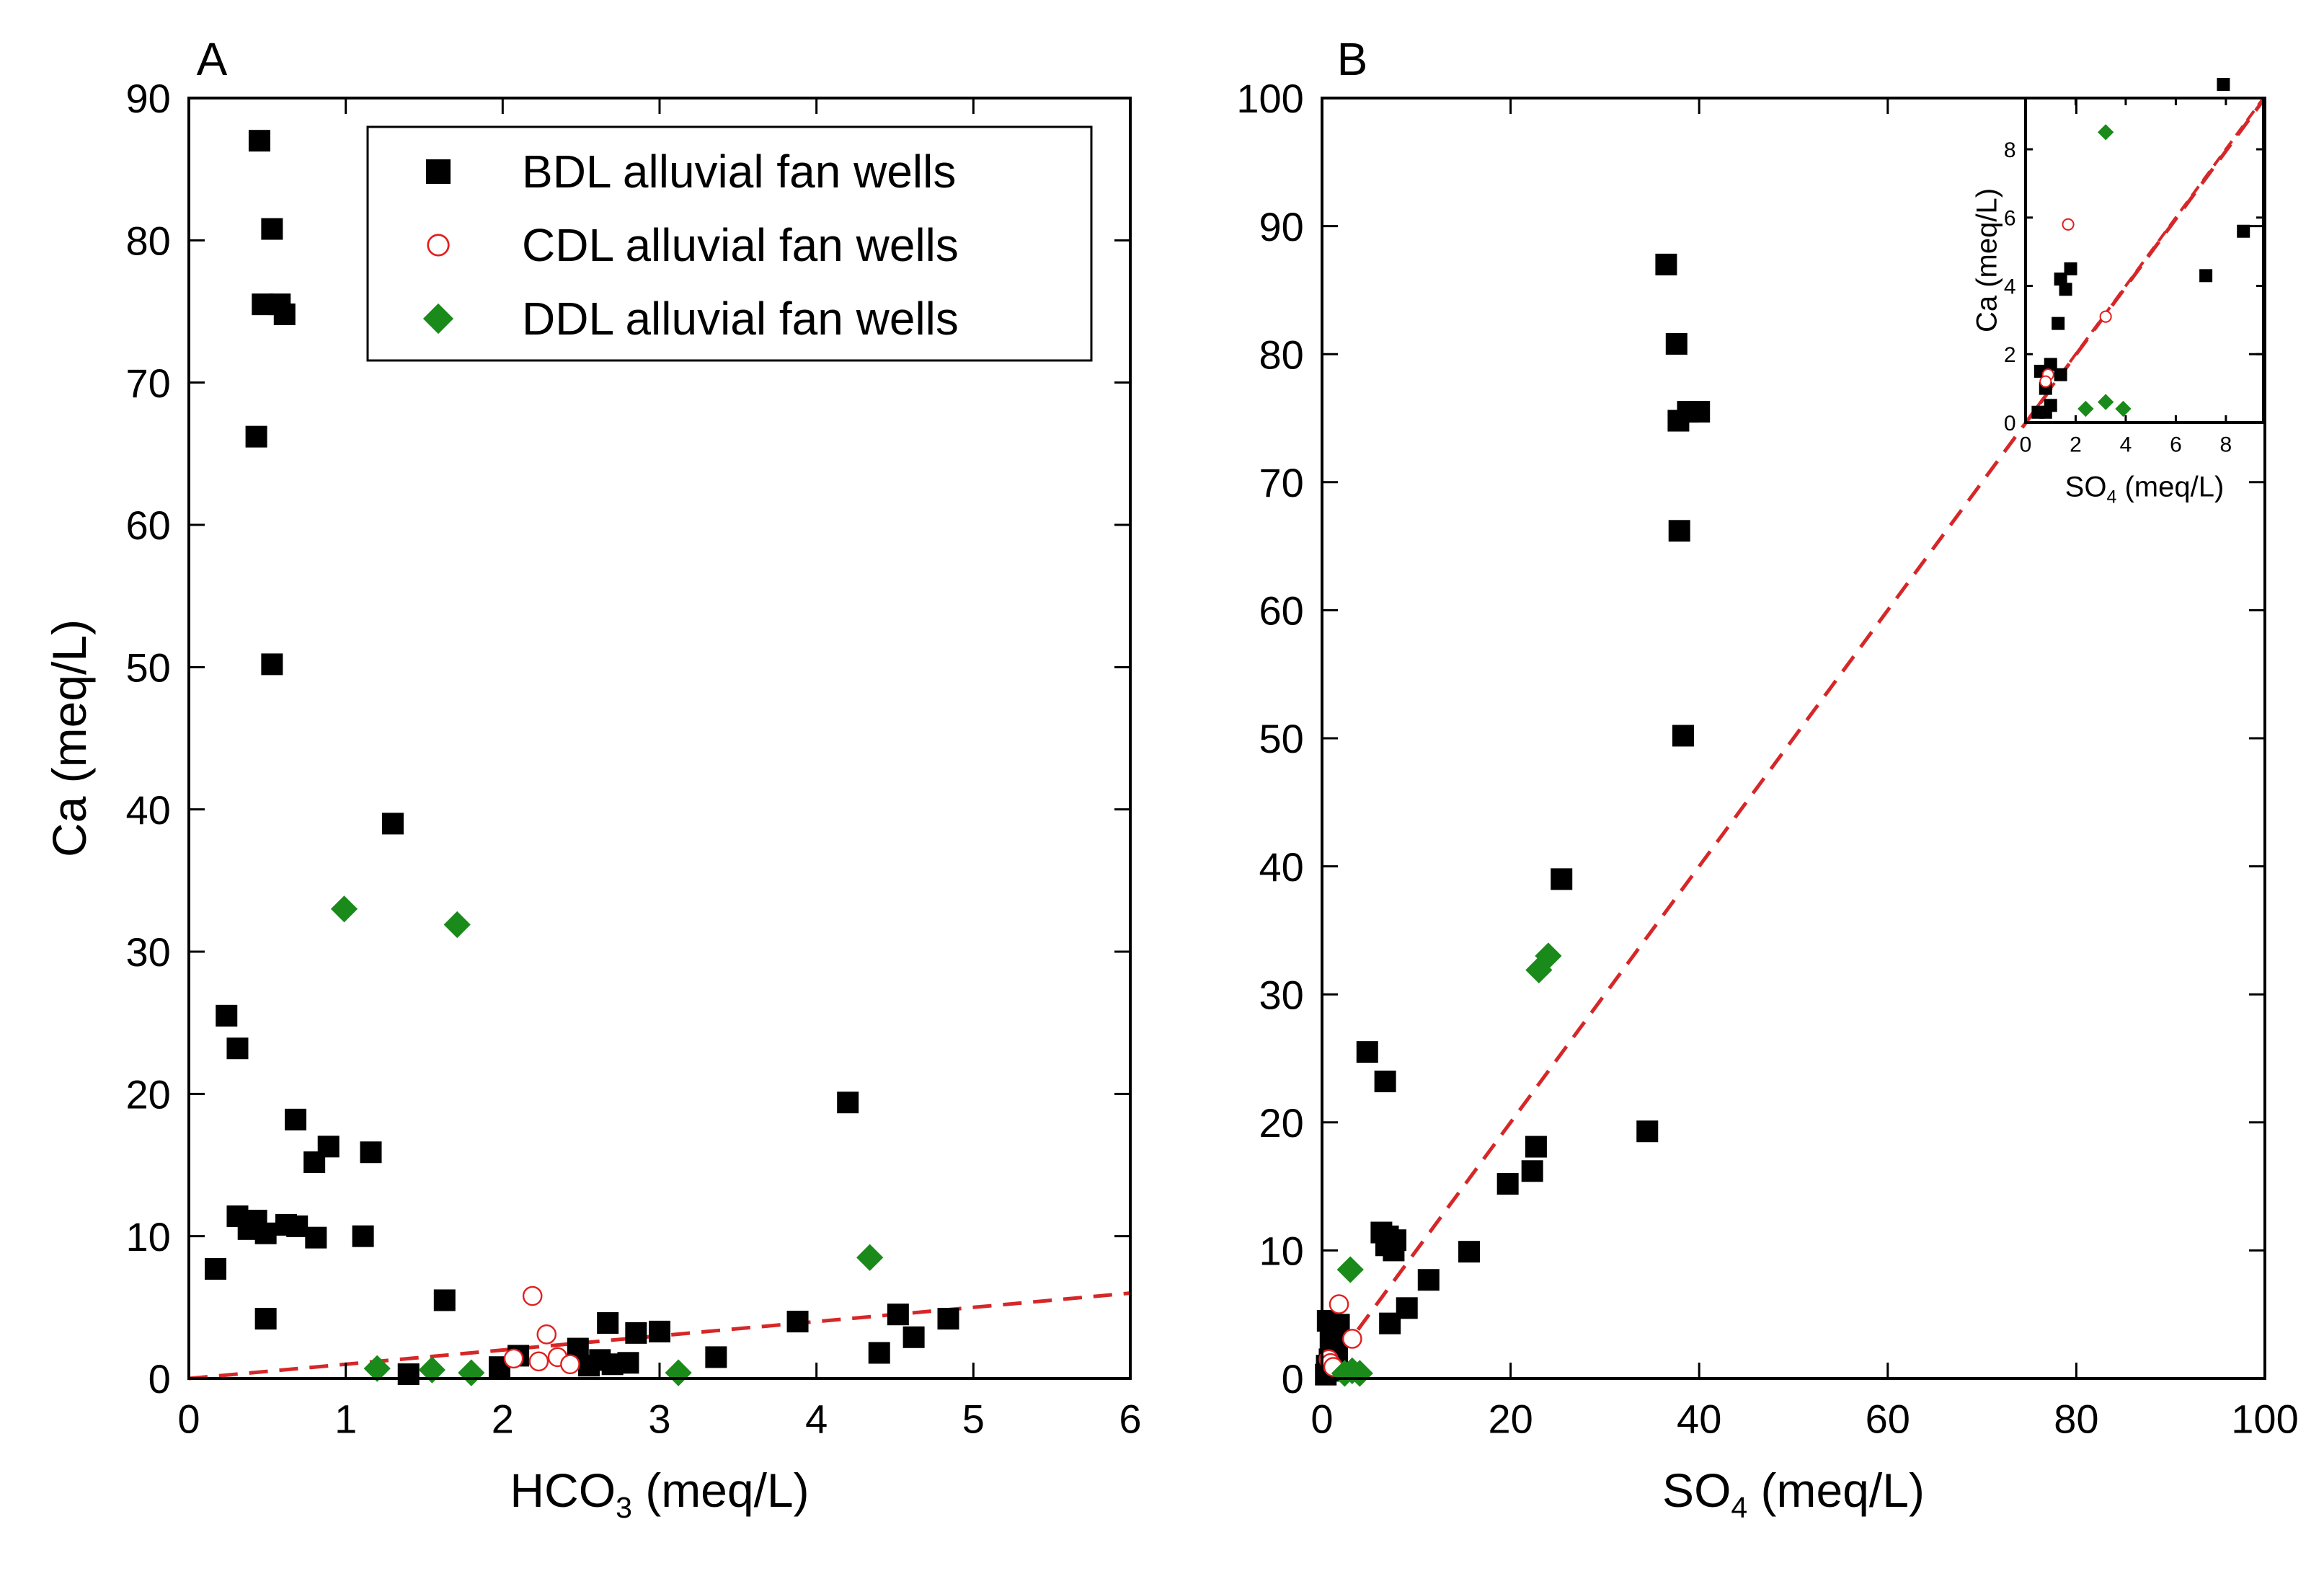  Describe the element at coordinates (1281, 1123) in the screenshot. I see `panel-b-ytick-label: 20` at that location.